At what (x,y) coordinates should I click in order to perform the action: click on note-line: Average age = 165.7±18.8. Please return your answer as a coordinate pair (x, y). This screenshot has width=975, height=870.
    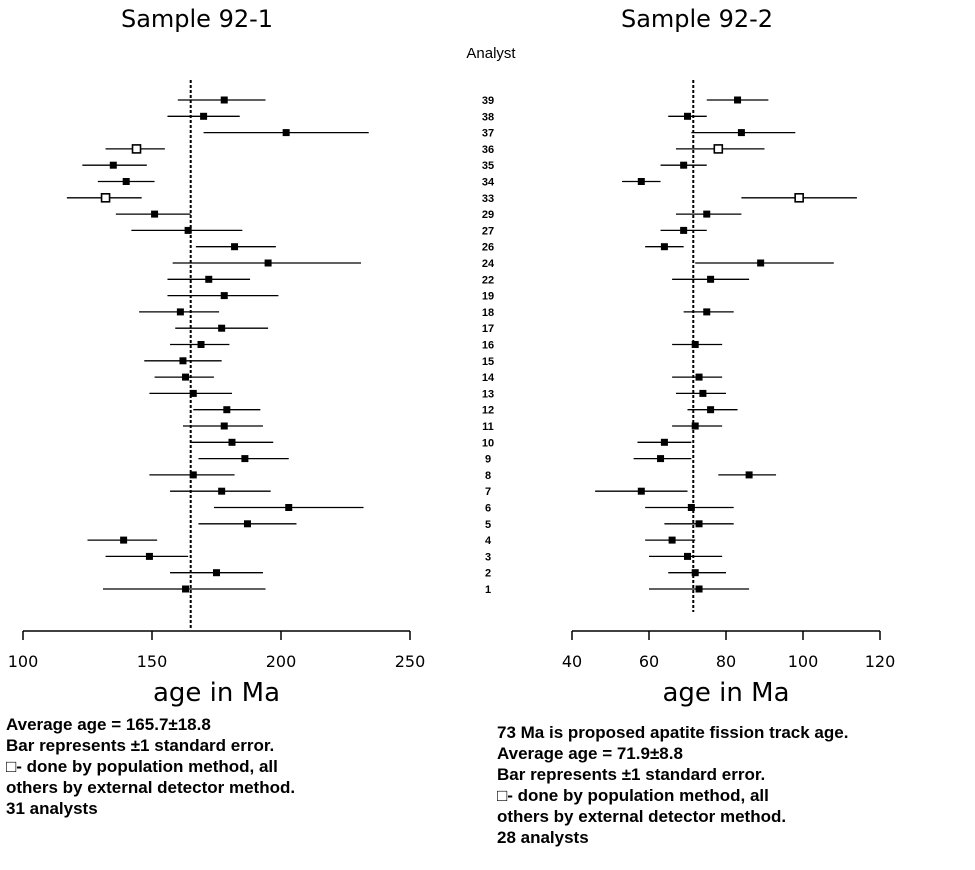
    Looking at the image, I should click on (108, 724).